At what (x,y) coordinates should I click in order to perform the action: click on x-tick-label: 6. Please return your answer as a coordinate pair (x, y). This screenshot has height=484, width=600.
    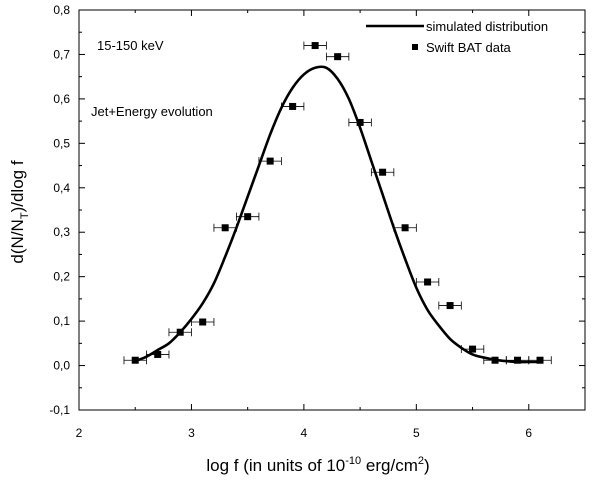
    Looking at the image, I should click on (528, 433).